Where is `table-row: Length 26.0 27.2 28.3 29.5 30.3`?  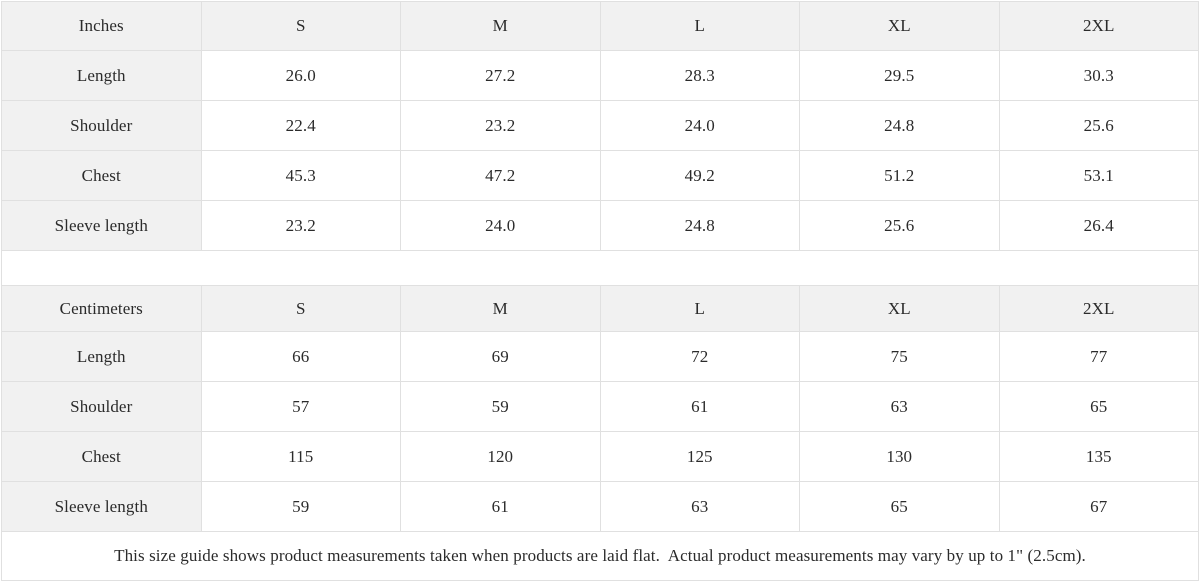
table-row: Length 26.0 27.2 28.3 29.5 30.3 is located at coordinates (600, 75).